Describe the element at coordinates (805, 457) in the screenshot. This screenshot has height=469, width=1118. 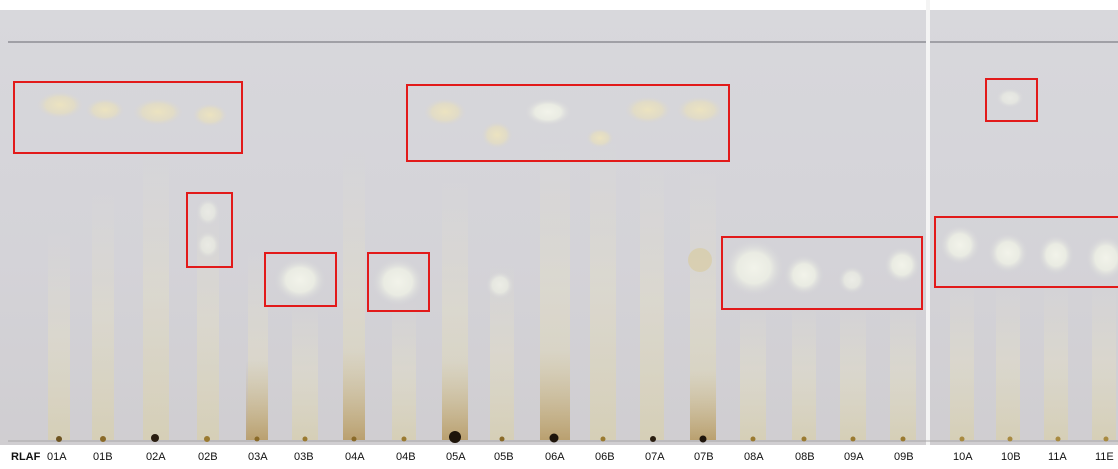
I see `lane-label: 08B` at that location.